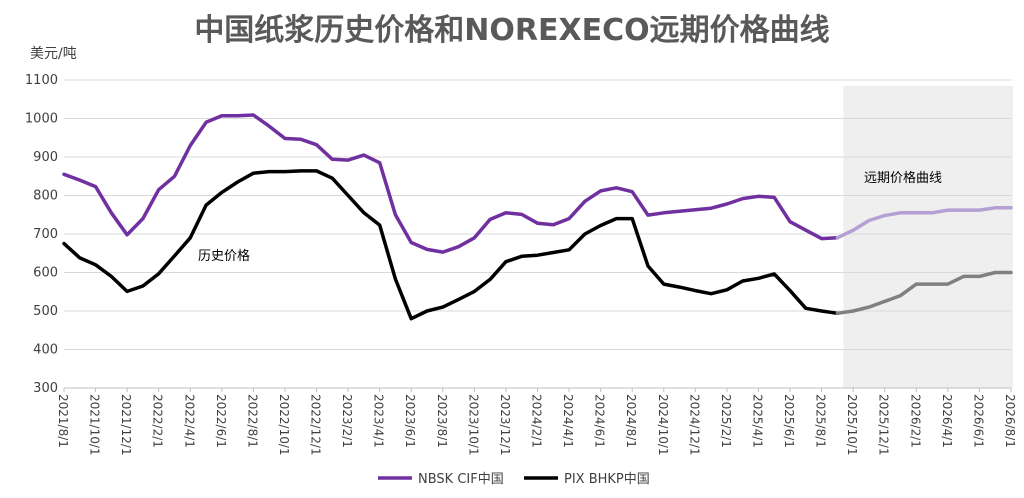 The width and height of the screenshot is (1024, 498). Describe the element at coordinates (45, 350) in the screenshot. I see `y-tick-label-400: 400` at that location.